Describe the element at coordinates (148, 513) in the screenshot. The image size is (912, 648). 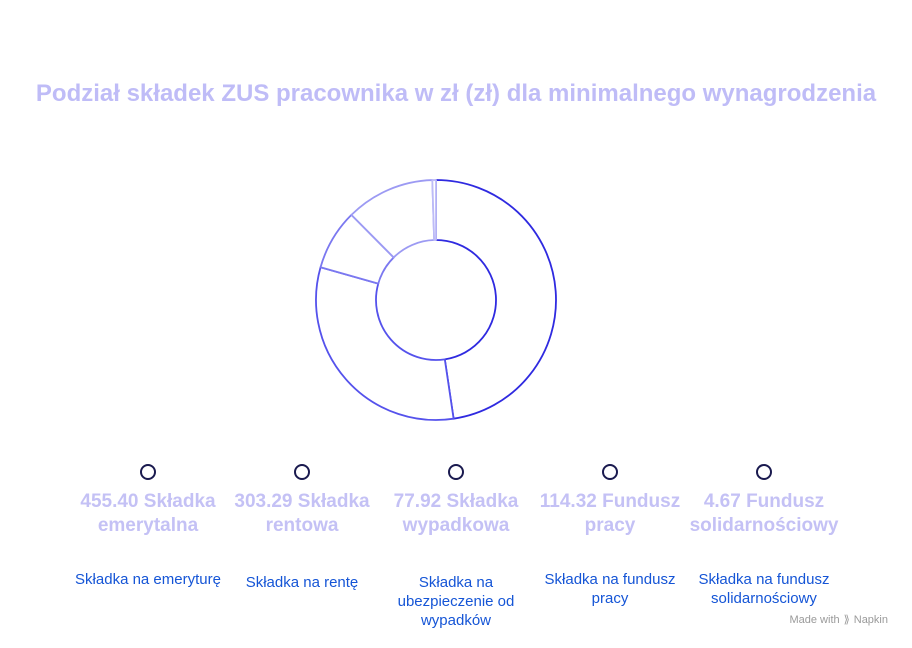
I see `legend-heading: 455.40 Składka emerytalna` at that location.